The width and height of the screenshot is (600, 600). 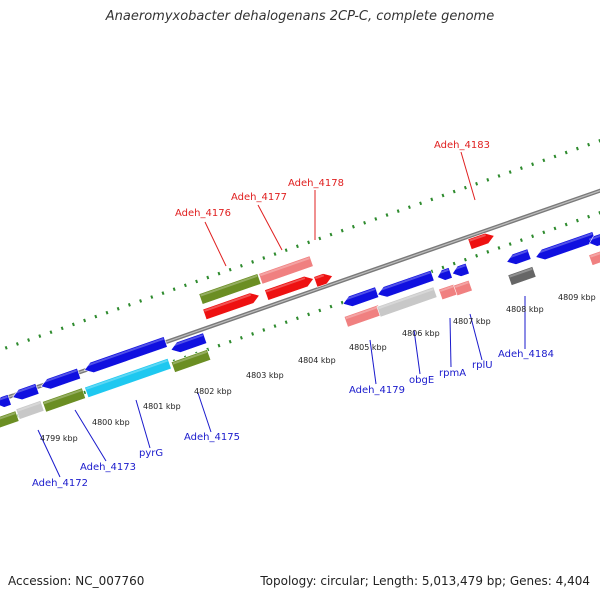 What do you see at coordinates (212, 437) in the screenshot?
I see `gene-label: Adeh_4175` at bounding box center [212, 437].